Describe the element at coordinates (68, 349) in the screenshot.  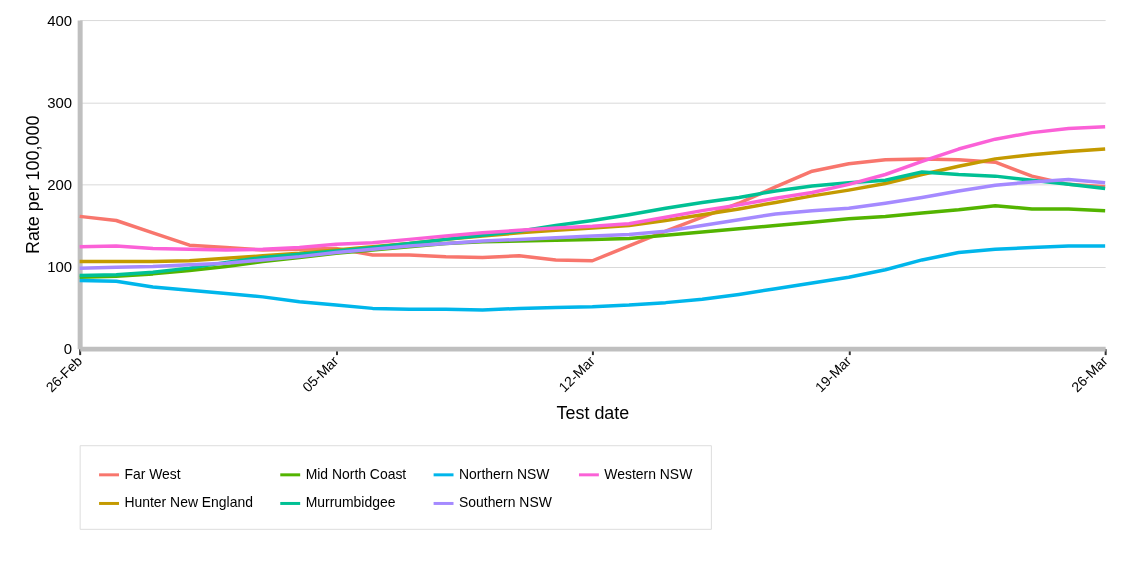
I see `y-tick-label: 0` at that location.